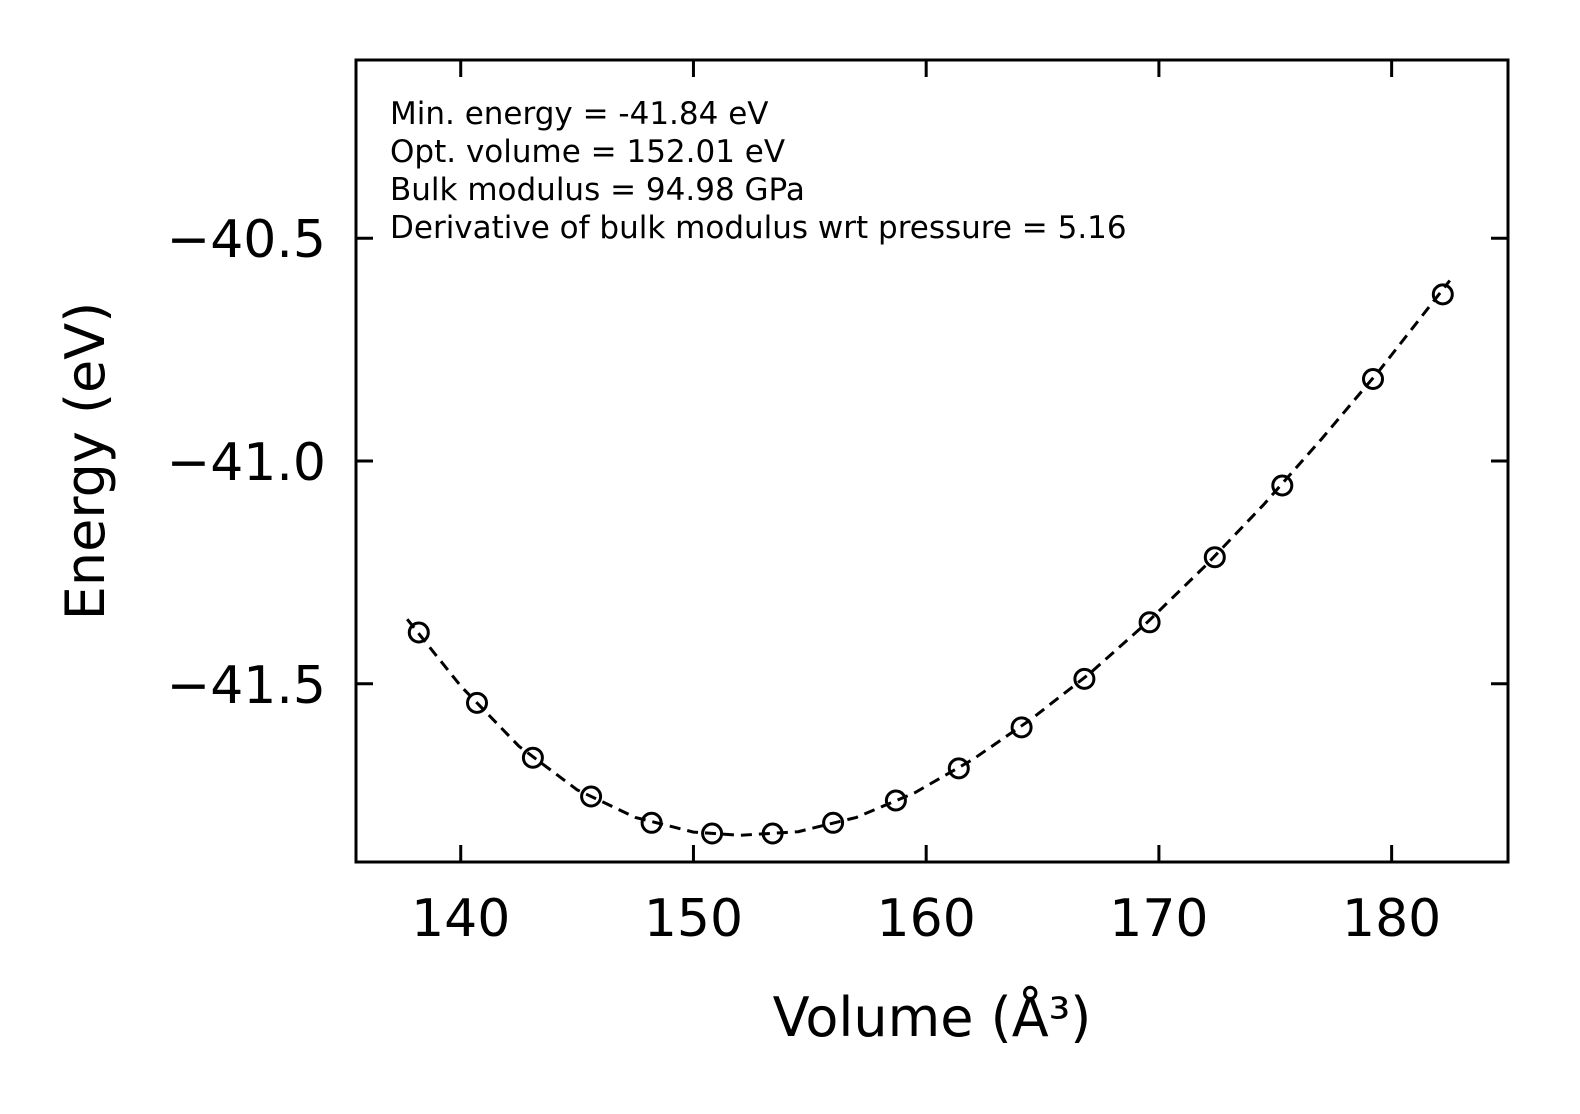  Describe the element at coordinates (579, 114) in the screenshot. I see `annotation-min-energy: Min. energy = -41.84 eV` at that location.